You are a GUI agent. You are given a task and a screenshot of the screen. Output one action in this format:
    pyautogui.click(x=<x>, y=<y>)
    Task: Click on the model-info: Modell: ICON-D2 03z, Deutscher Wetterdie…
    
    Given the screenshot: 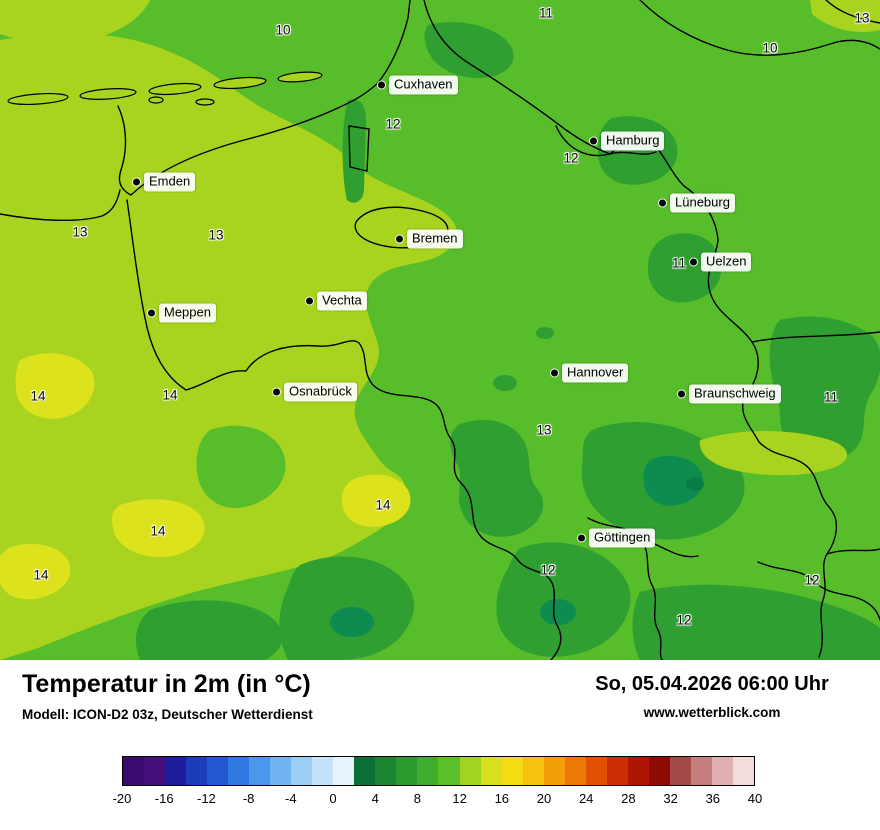 What is the action you would take?
    pyautogui.click(x=167, y=714)
    